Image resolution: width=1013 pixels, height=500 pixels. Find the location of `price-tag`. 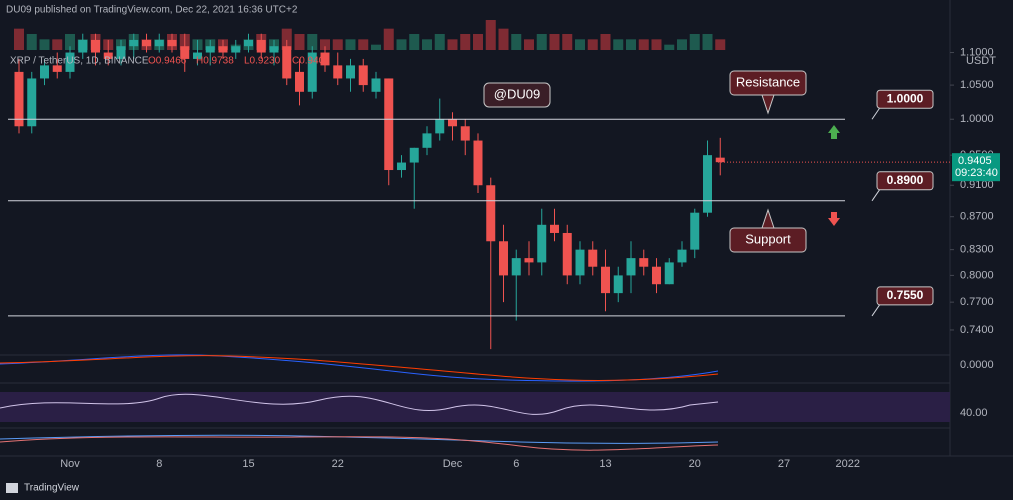

price-tag is located at coordinates (976, 167).